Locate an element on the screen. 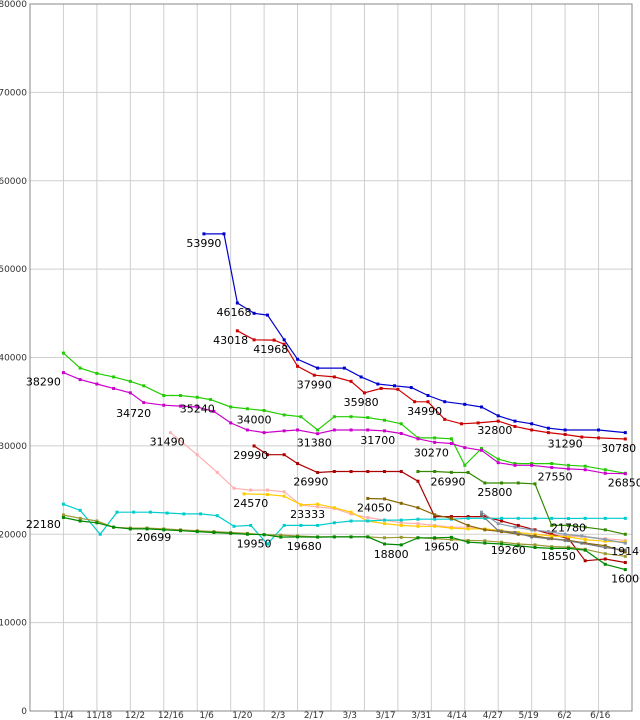 This screenshot has width=640, height=720. x-tick-label: 1/20 is located at coordinates (242, 715).